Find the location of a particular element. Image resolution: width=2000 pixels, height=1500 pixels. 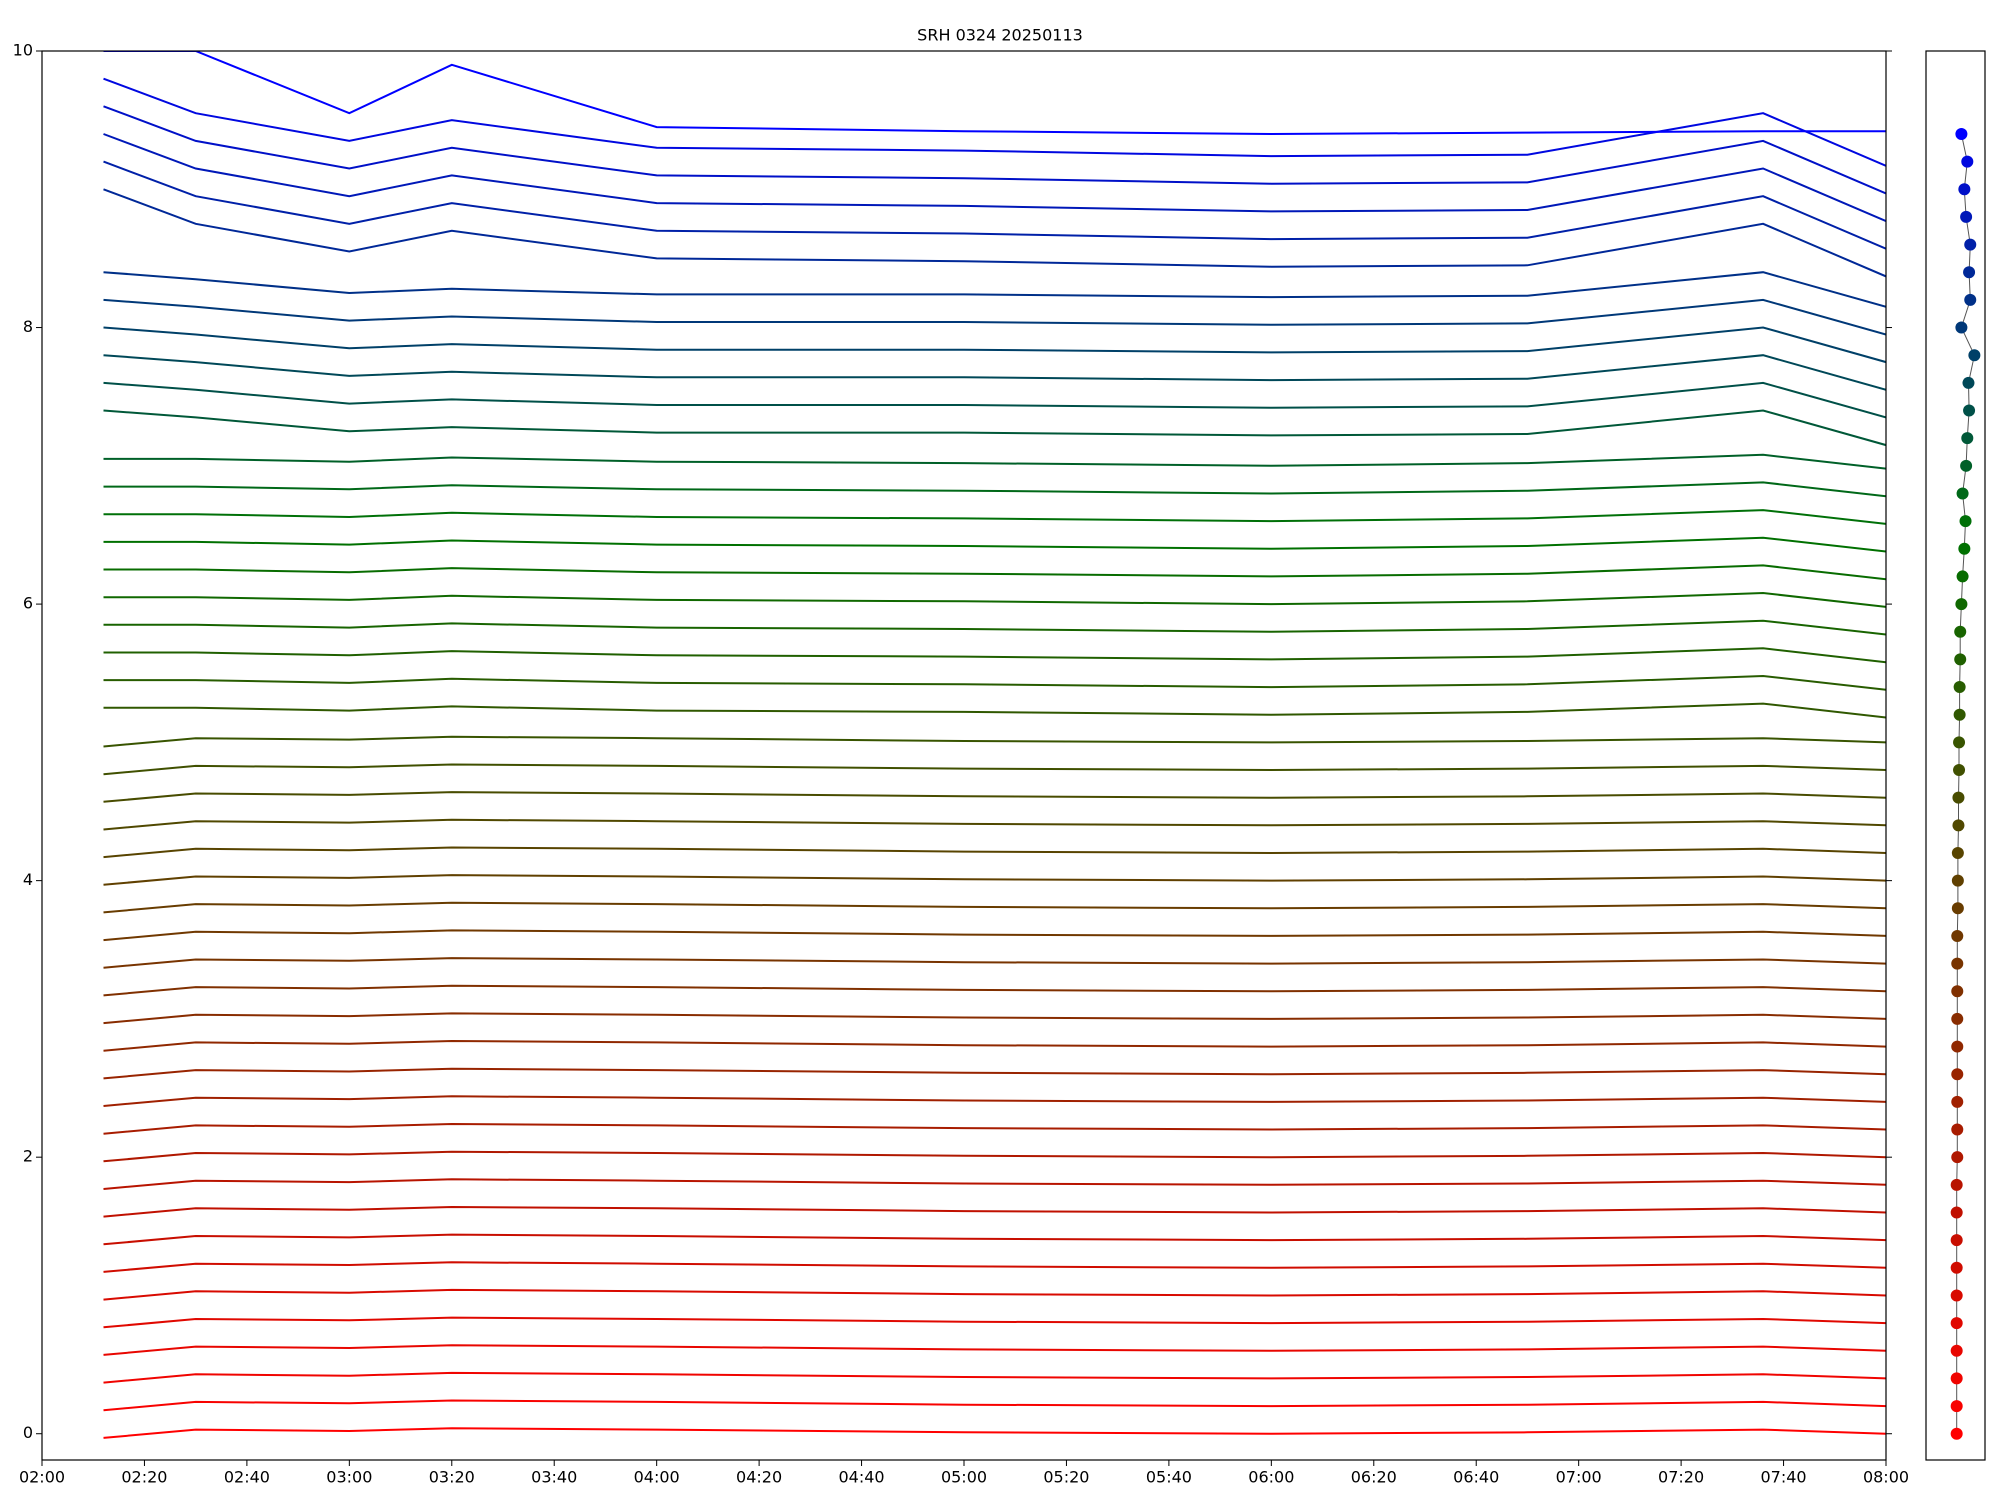

y-tick-label: 6 is located at coordinates (28, 603).